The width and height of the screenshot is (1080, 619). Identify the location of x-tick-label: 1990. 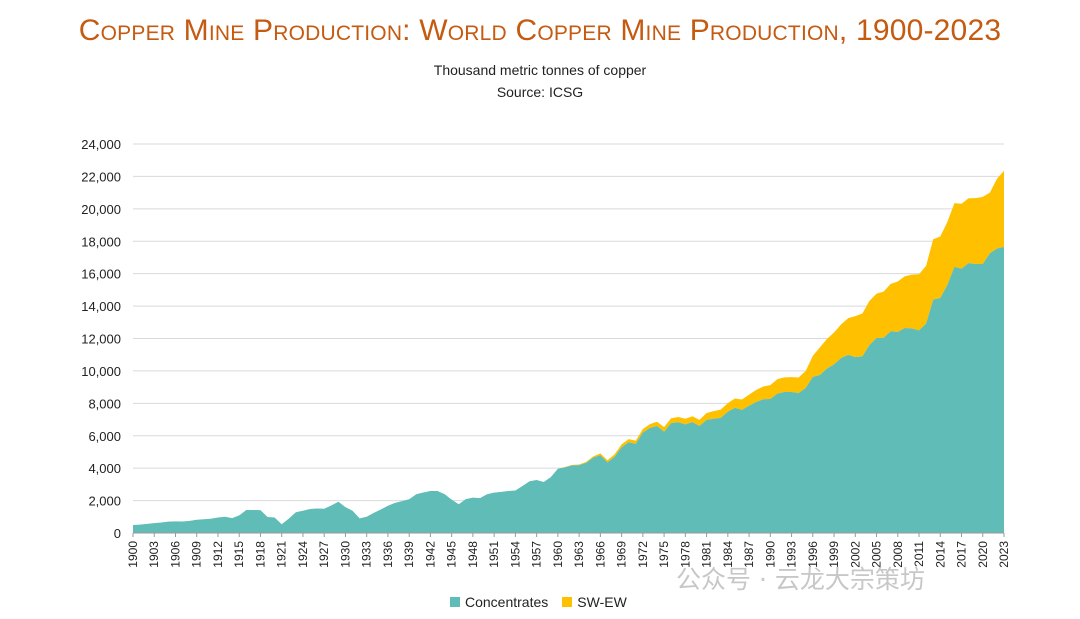
(770, 554).